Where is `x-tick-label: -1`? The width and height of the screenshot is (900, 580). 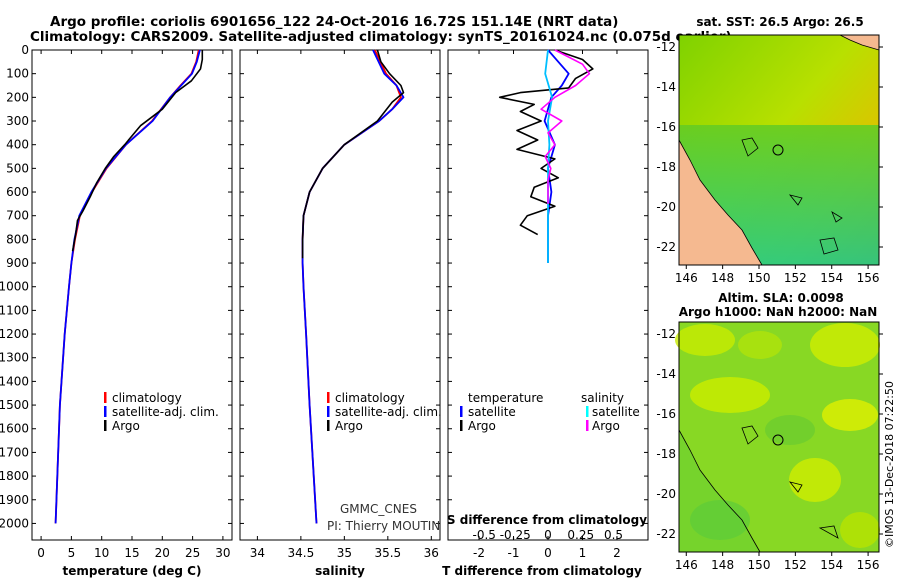 x-tick-label: -1 is located at coordinates (514, 553).